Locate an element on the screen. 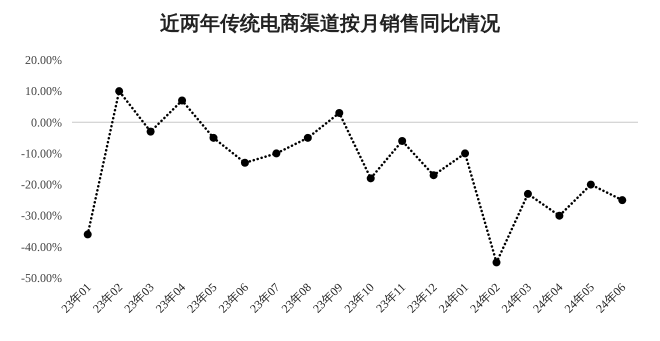 This screenshot has width=660, height=341. y-tick-label: -30.00% is located at coordinates (41, 215).